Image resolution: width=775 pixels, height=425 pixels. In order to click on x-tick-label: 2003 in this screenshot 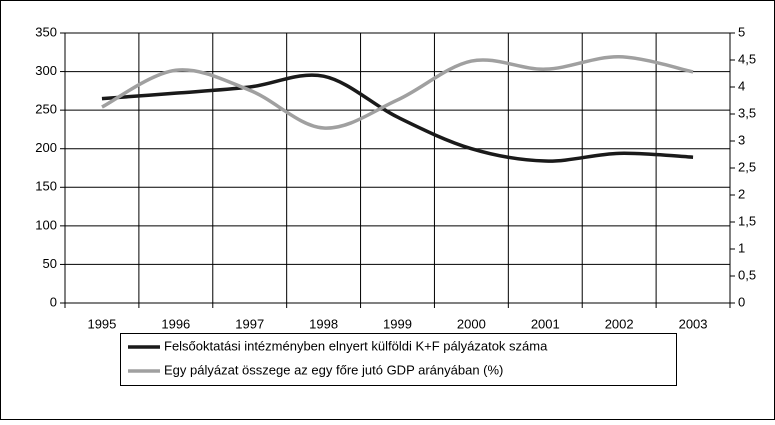, I will do `click(693, 323)`.